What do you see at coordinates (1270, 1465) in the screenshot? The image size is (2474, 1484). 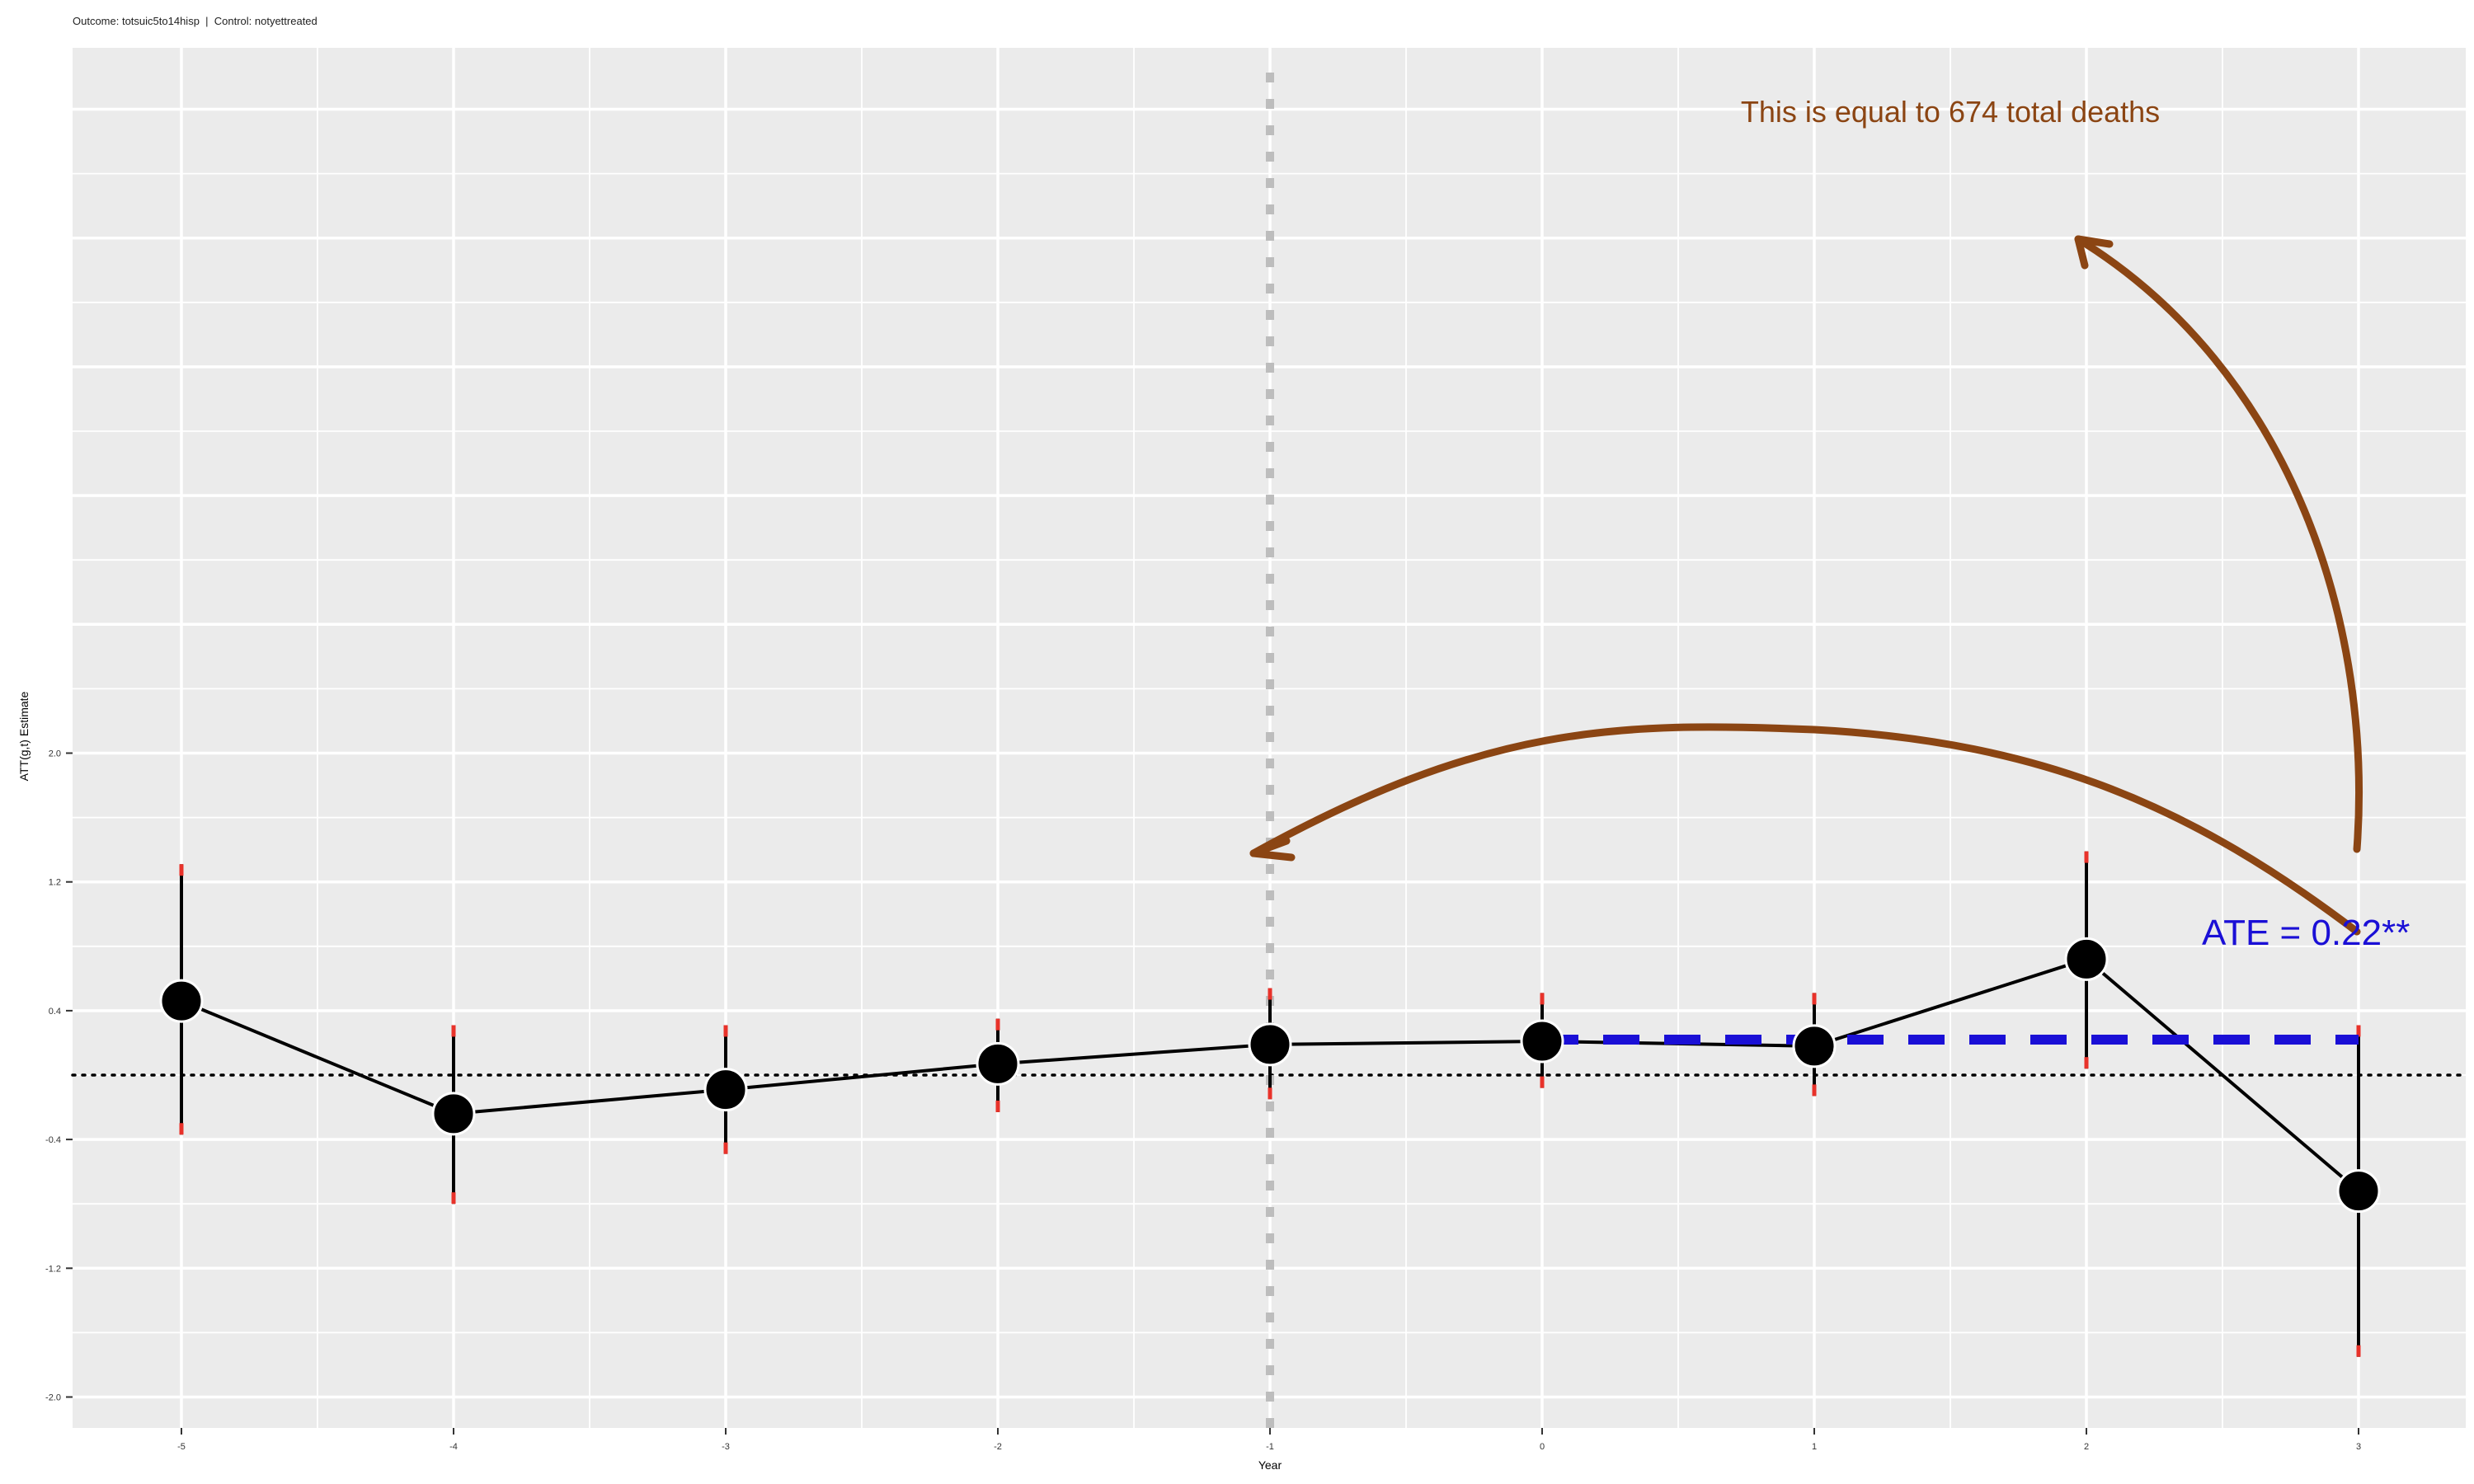 I see `x-axis-title: Year` at bounding box center [1270, 1465].